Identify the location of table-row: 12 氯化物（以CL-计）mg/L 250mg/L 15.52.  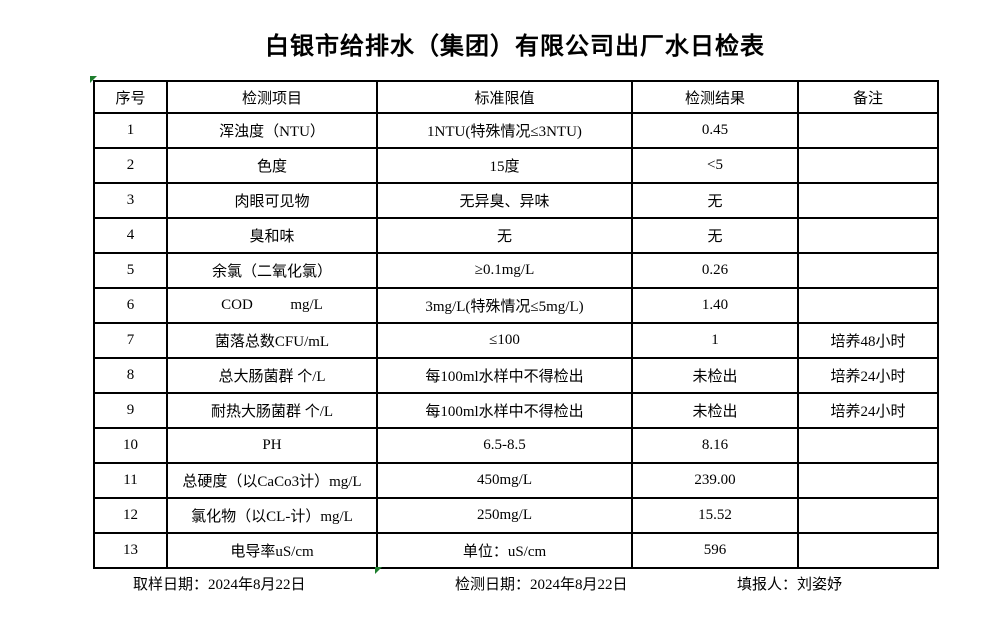
(516, 515).